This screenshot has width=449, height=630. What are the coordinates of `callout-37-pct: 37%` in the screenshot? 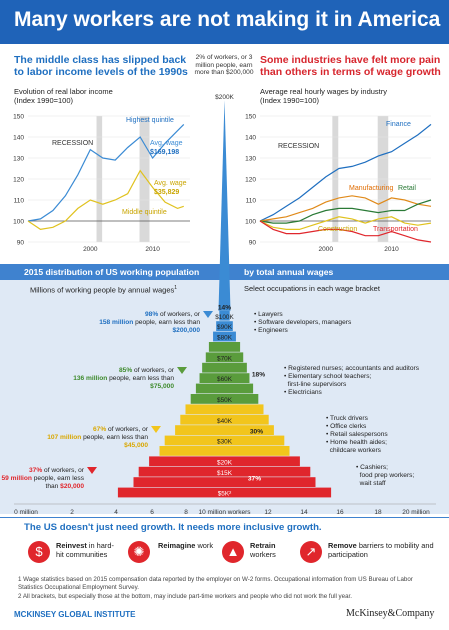 It's located at (36, 470).